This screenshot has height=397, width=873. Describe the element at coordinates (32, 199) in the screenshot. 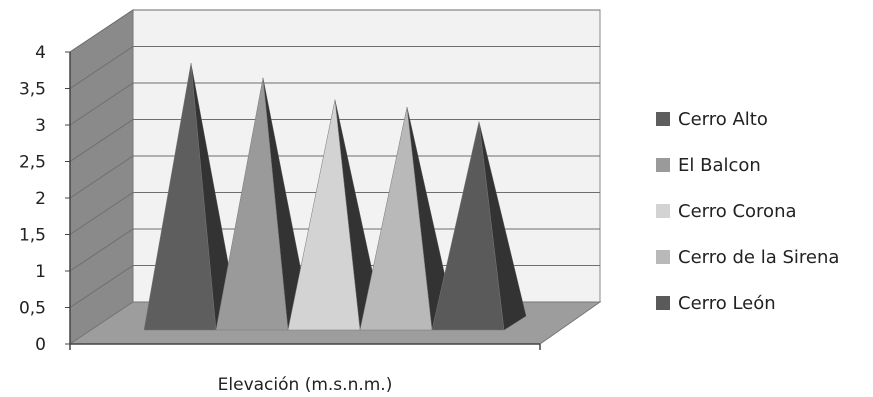

I see `y-tick-labels: 0 0,5 1 1,5 2 2,5 3 3,5 4` at that location.